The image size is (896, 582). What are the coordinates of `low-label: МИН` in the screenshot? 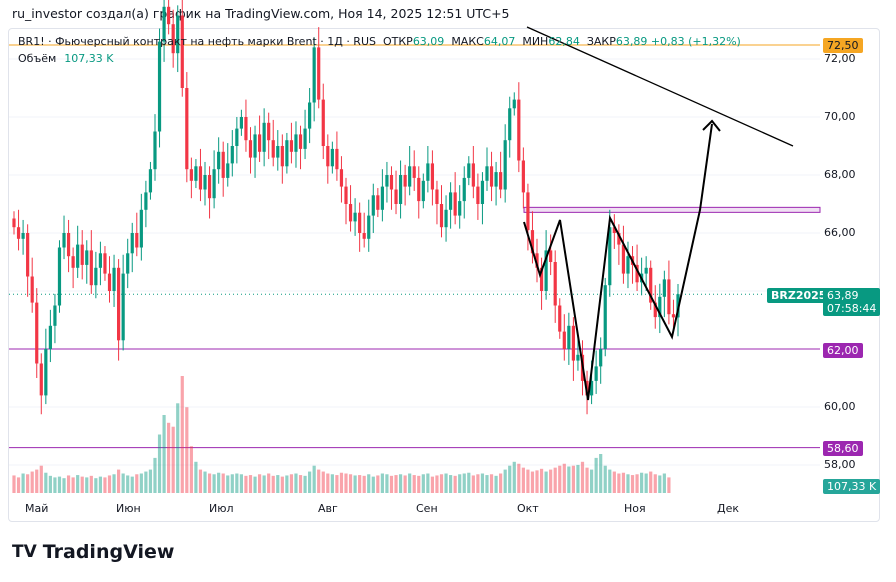 It's located at (535, 41).